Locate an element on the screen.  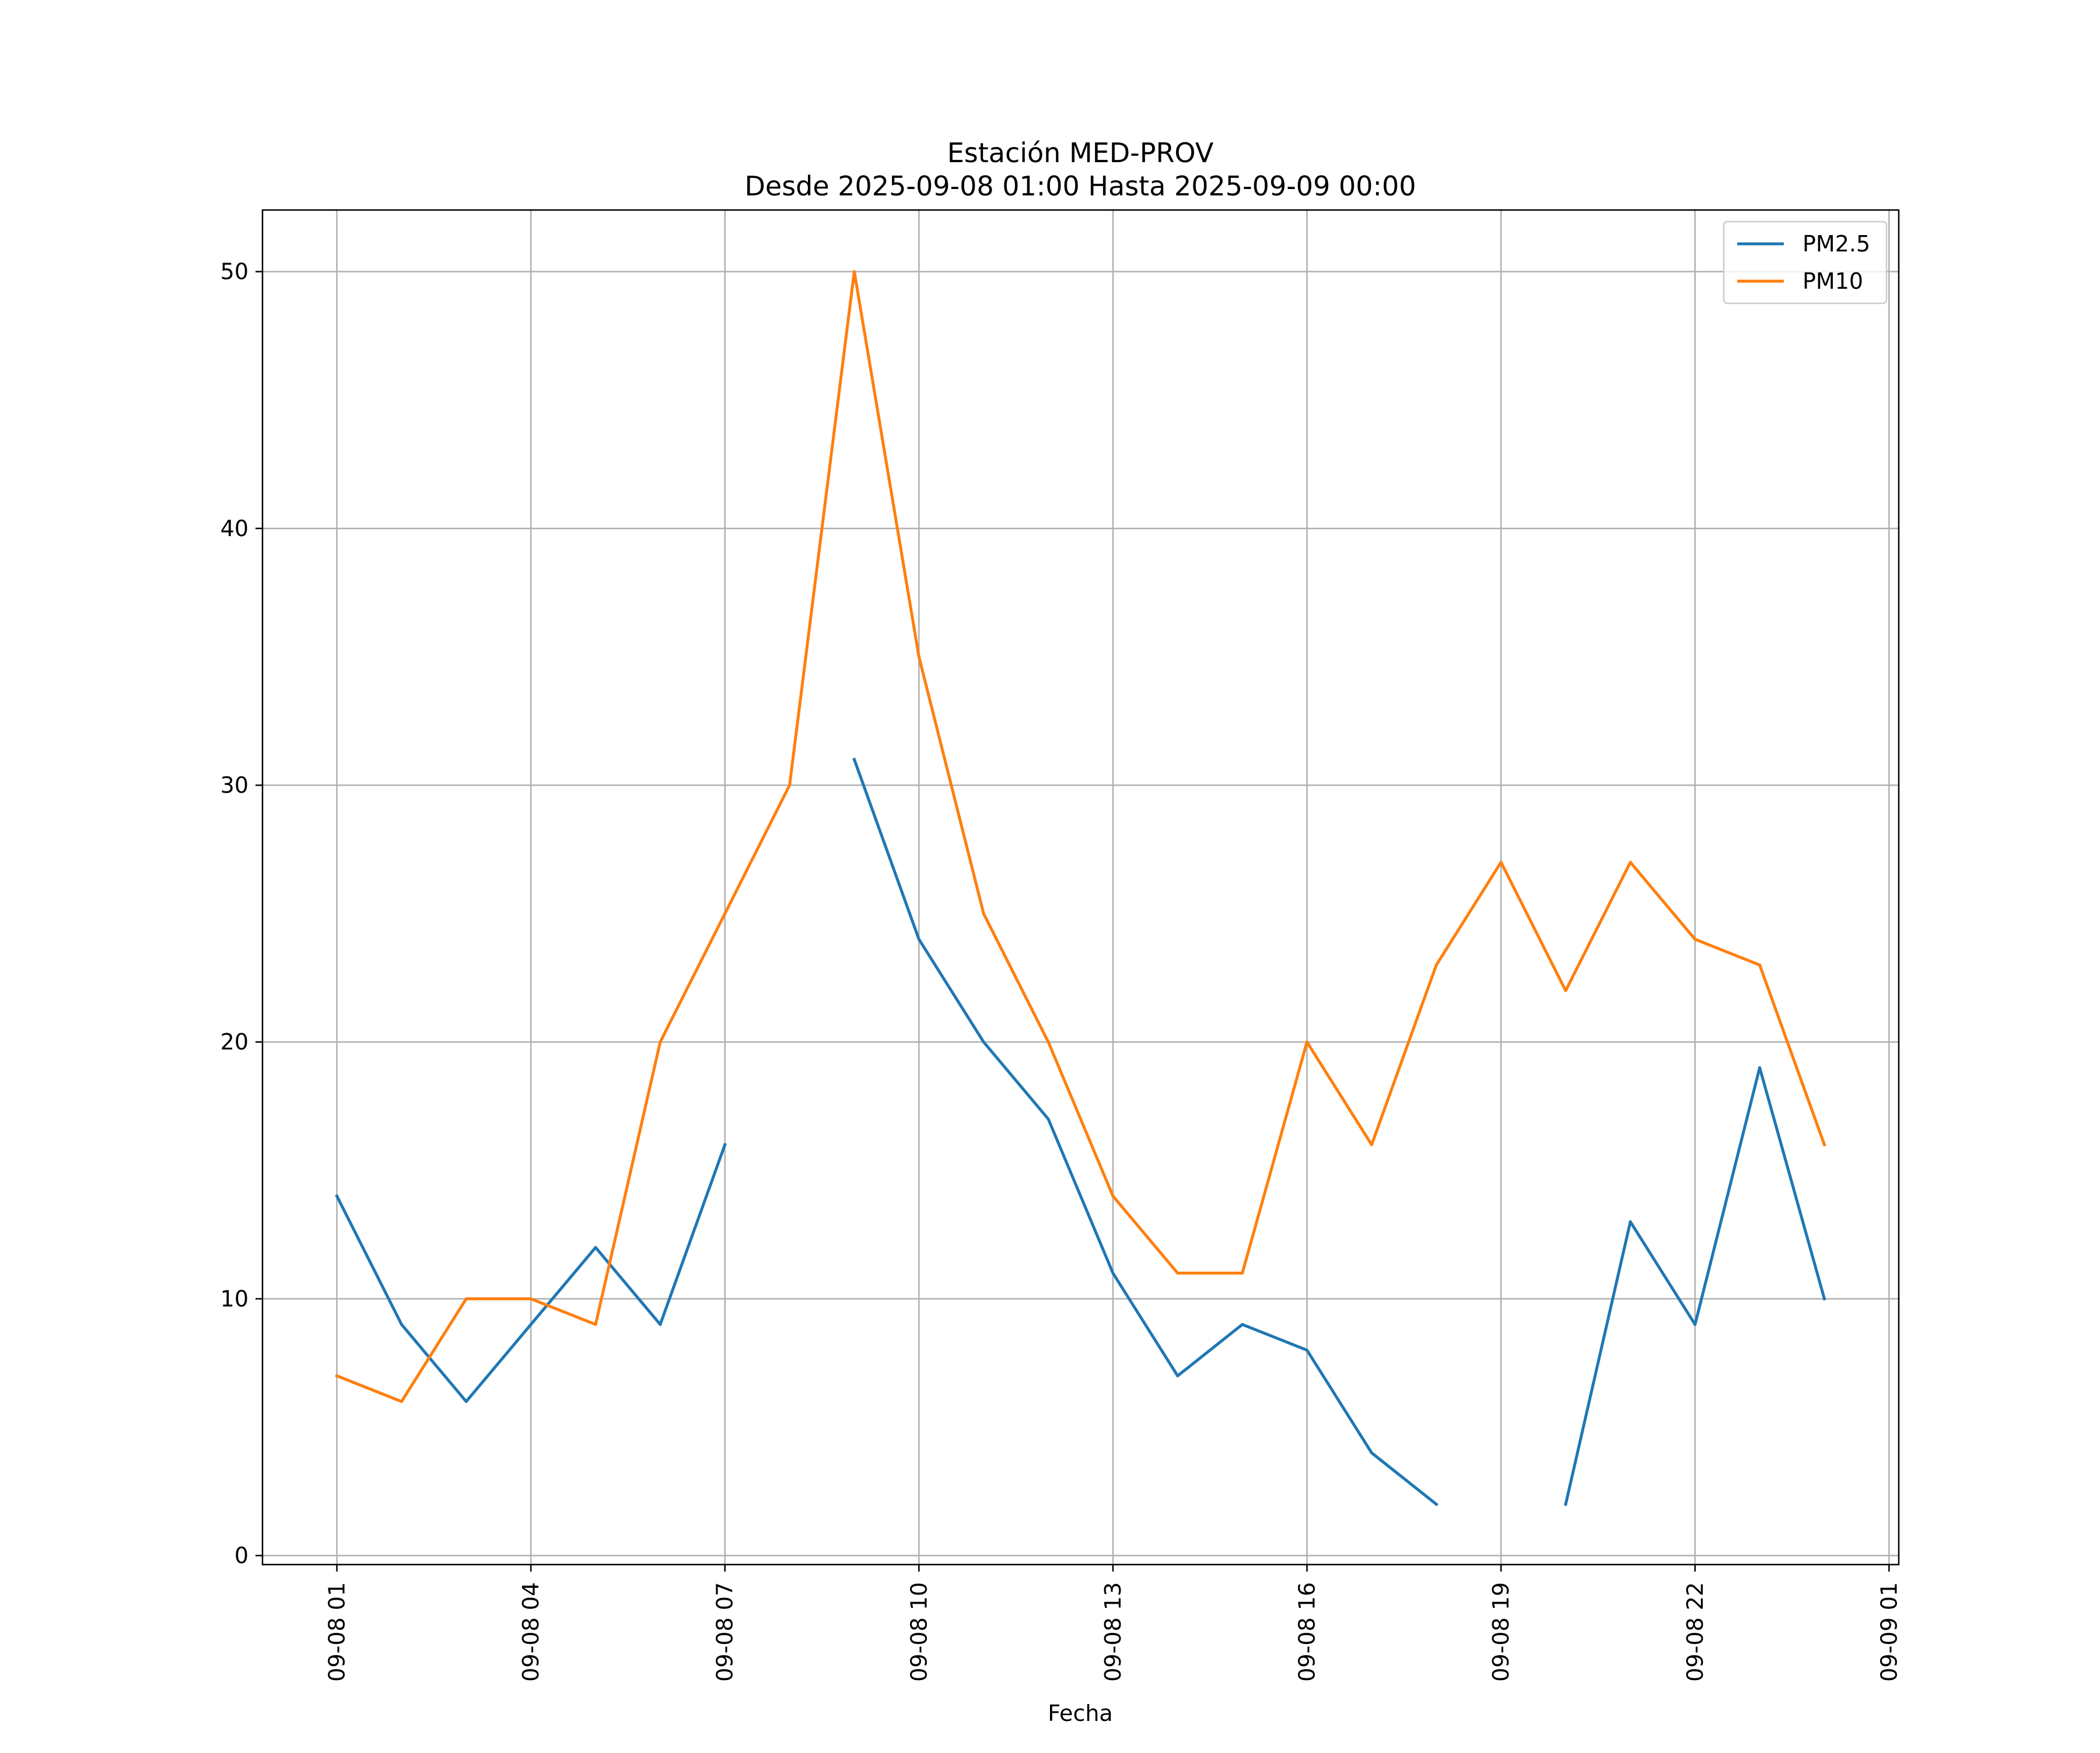
legend: PM2.5 PM10 is located at coordinates (1805, 263).